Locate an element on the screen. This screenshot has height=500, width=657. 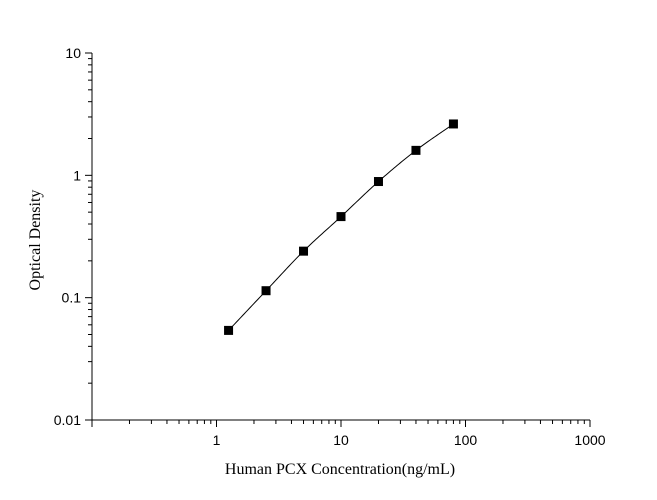
x-tick-label: 1 is located at coordinates (217, 440).